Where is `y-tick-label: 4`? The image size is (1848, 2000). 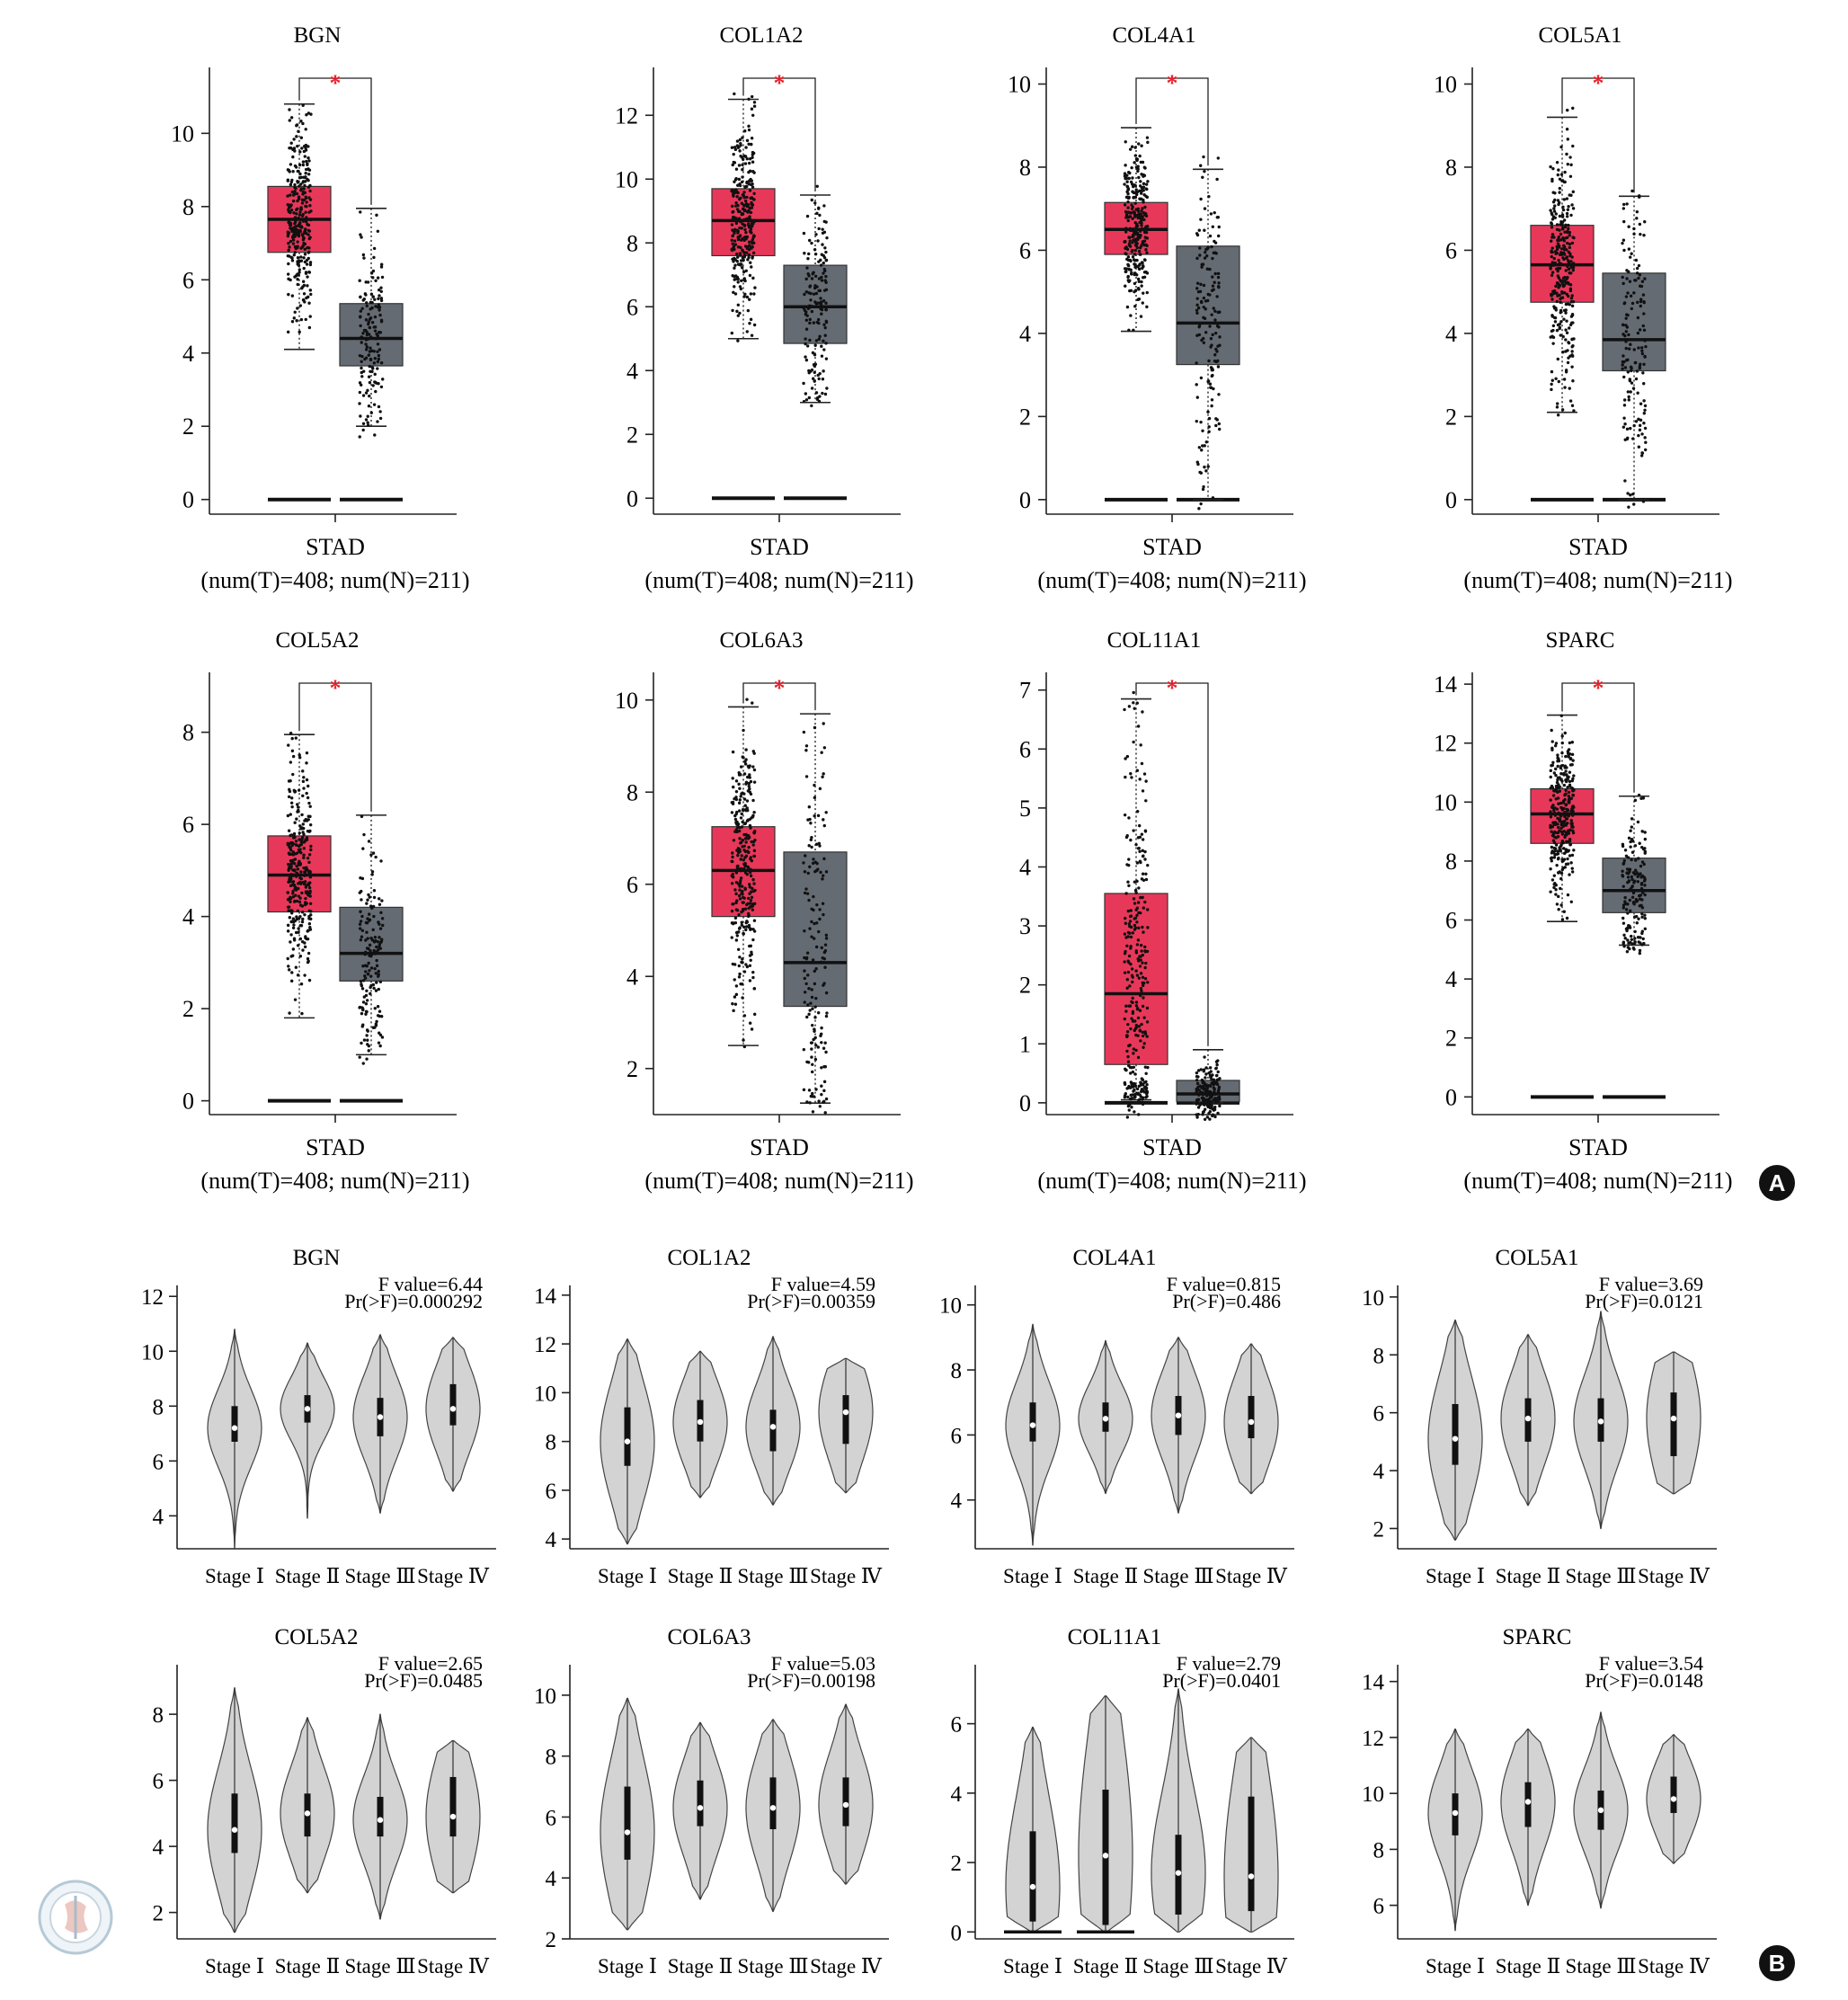 y-tick-label: 4 is located at coordinates (957, 1794).